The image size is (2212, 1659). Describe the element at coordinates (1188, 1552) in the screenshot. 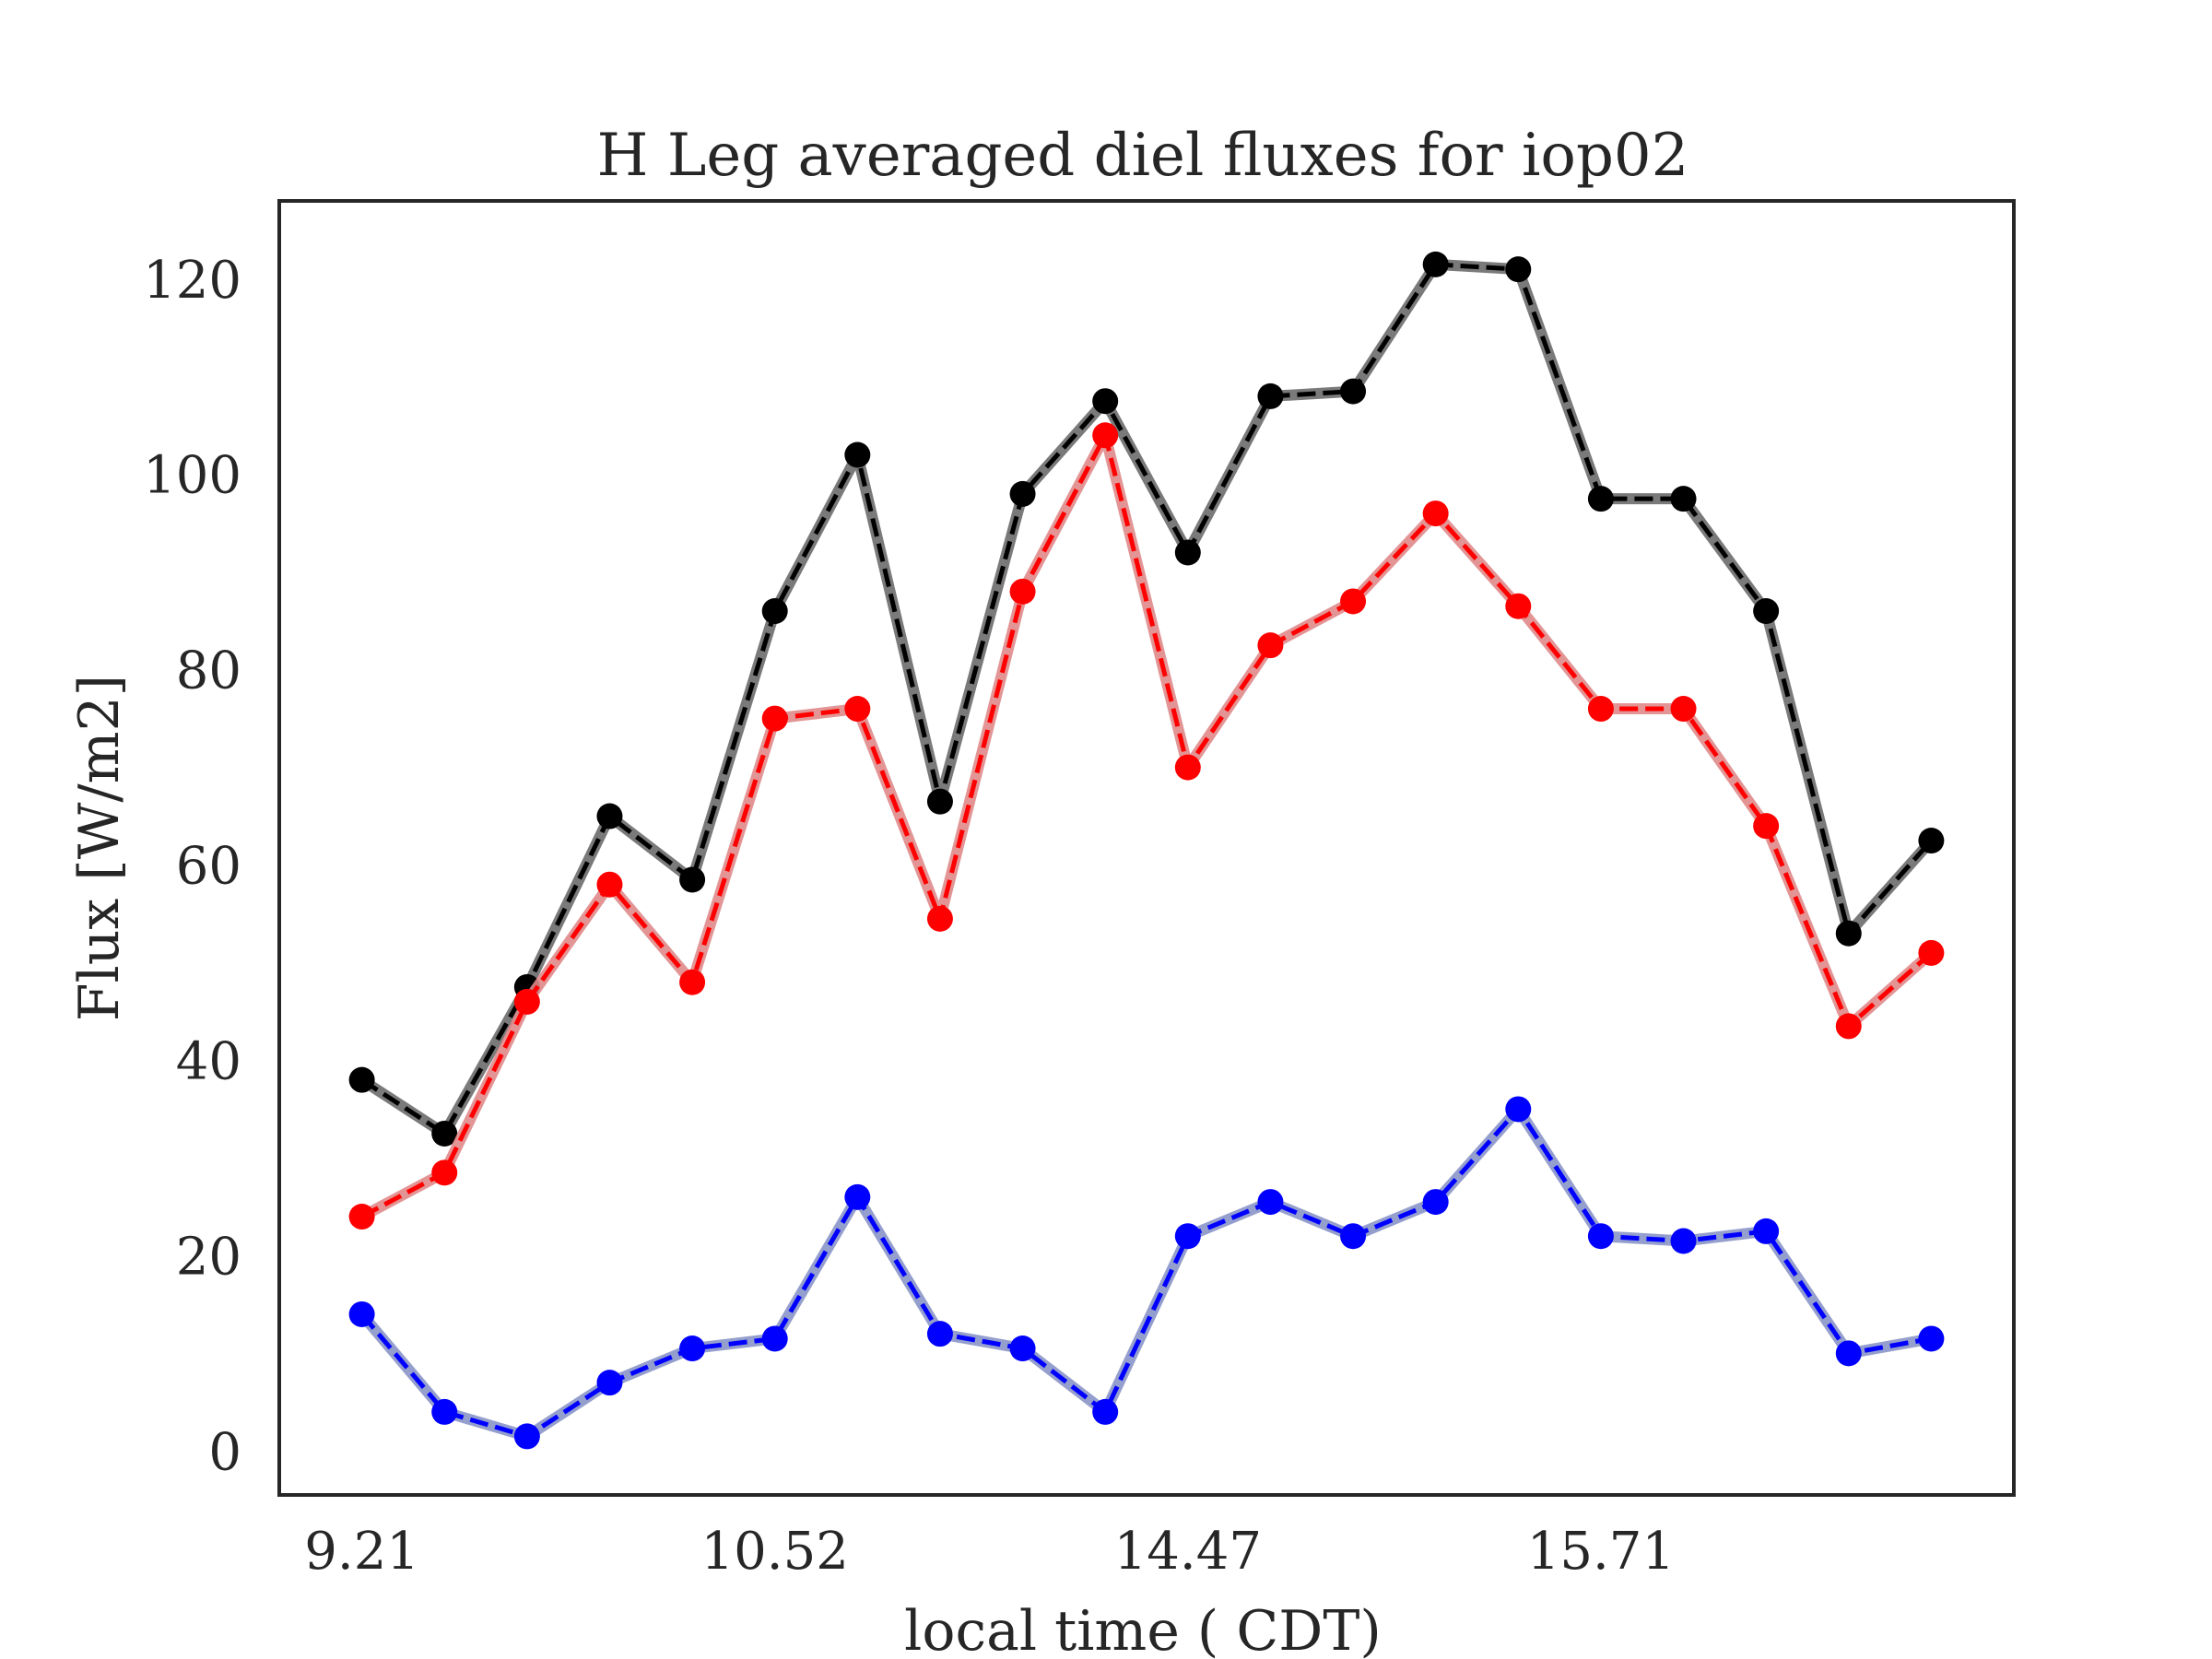

I see `x-tick-label: 14.47` at that location.